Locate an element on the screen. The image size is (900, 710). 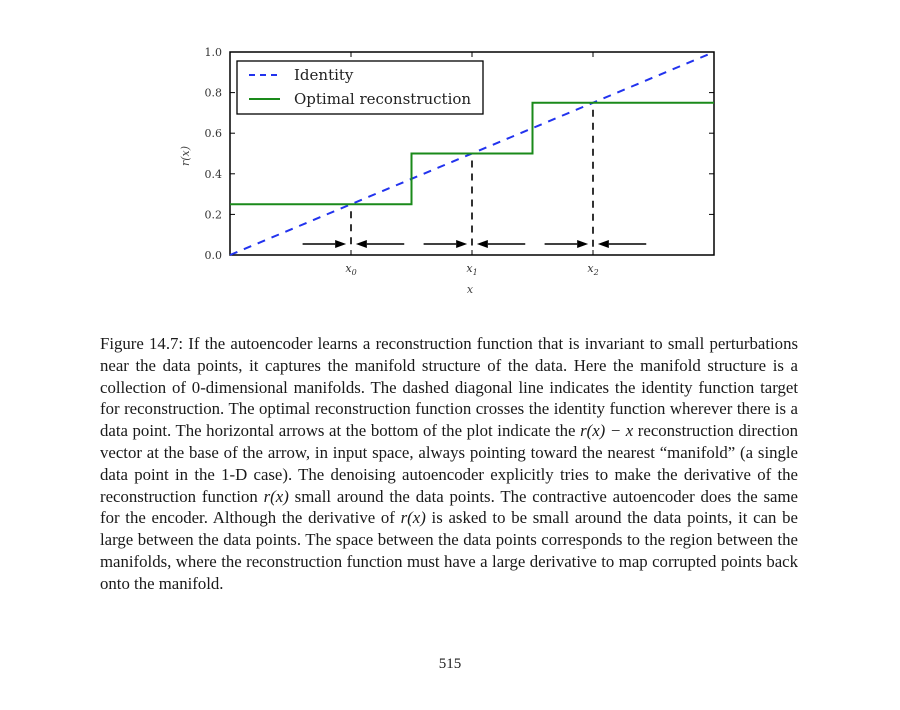
y-tick-label: 0.6 is located at coordinates (214, 133).